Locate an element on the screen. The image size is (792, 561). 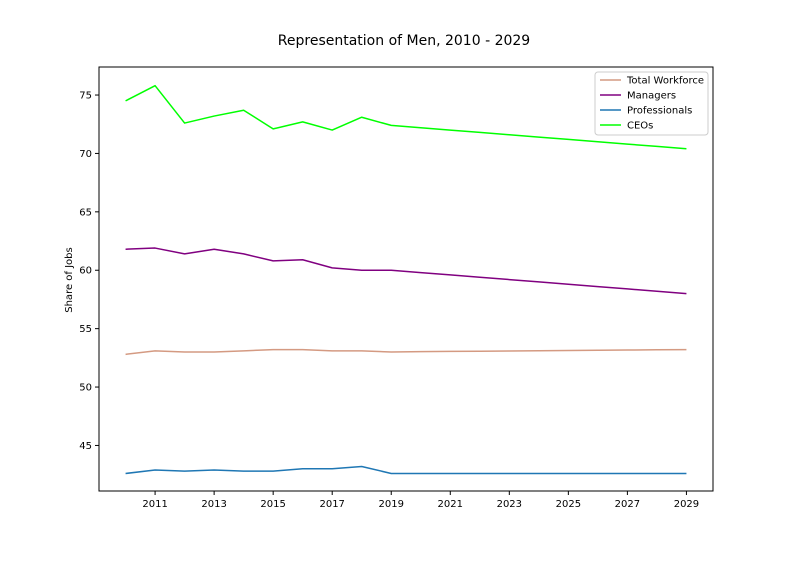
x-tick-label: 2017 is located at coordinates (331, 504).